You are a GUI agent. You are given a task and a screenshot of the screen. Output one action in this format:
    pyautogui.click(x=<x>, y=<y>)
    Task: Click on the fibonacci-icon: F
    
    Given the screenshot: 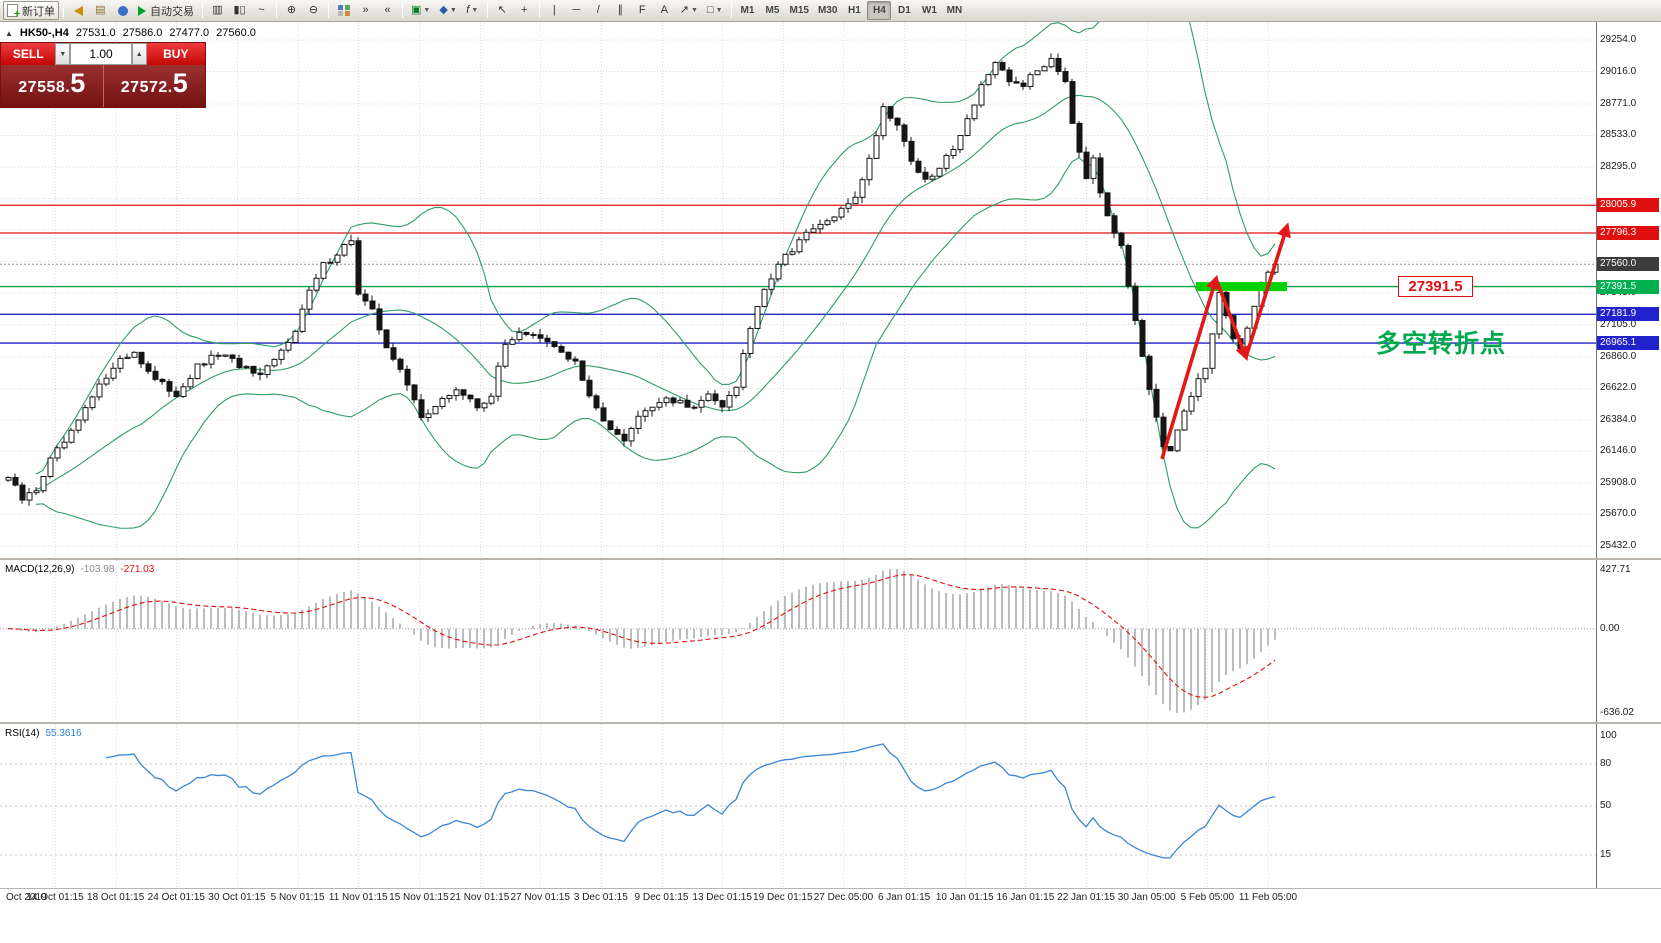 What is the action you would take?
    pyautogui.click(x=642, y=10)
    